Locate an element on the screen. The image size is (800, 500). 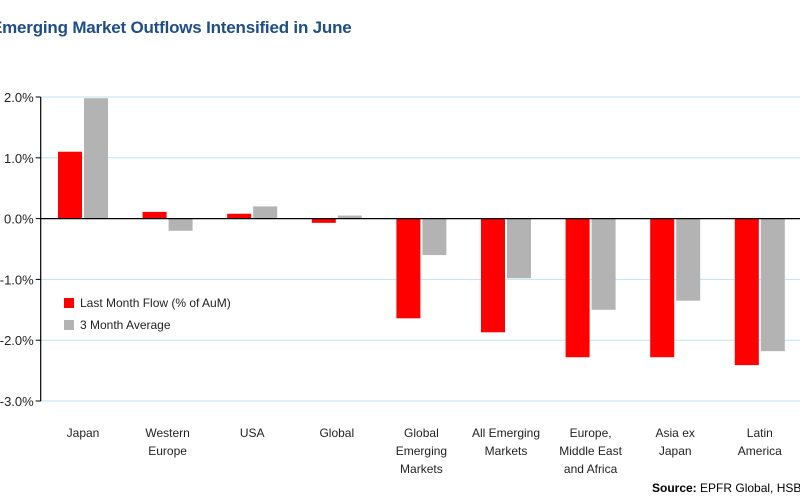
y-tick-label: -2.0% is located at coordinates (17, 340).